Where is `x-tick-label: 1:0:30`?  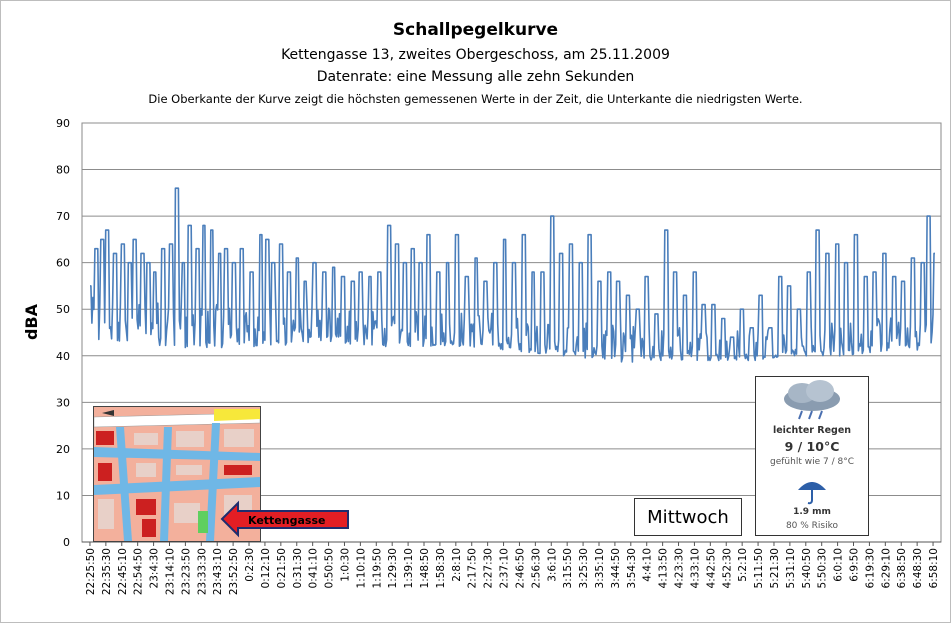
x-tick-label: 1:0:30 is located at coordinates (345, 565).